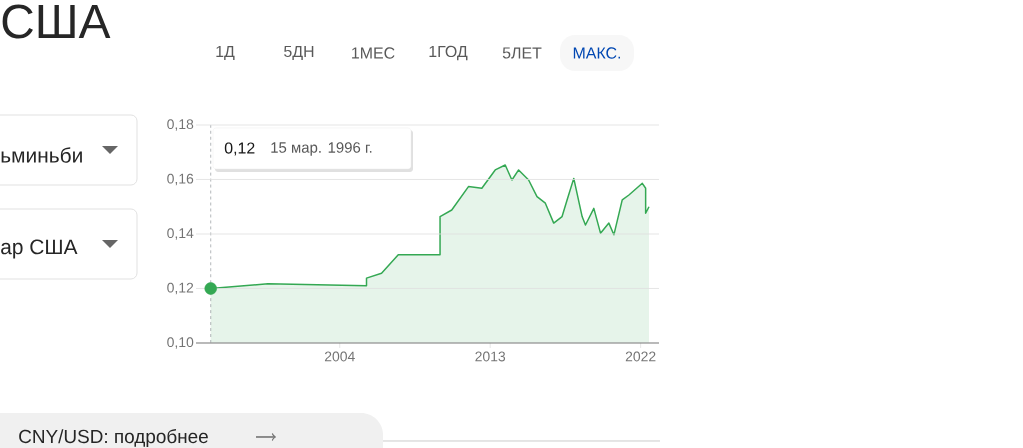  I want to click on chart-title: США, so click(56, 21).